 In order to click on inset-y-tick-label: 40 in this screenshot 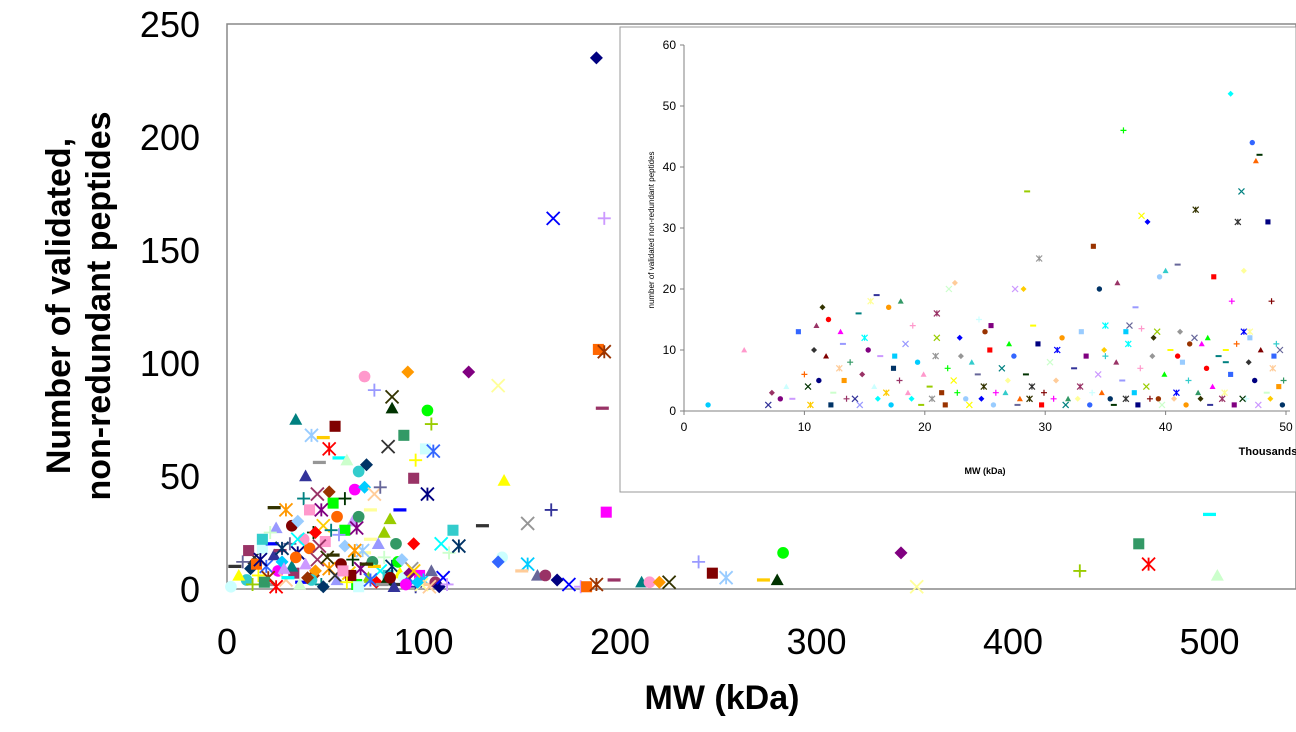, I will do `click(670, 167)`.